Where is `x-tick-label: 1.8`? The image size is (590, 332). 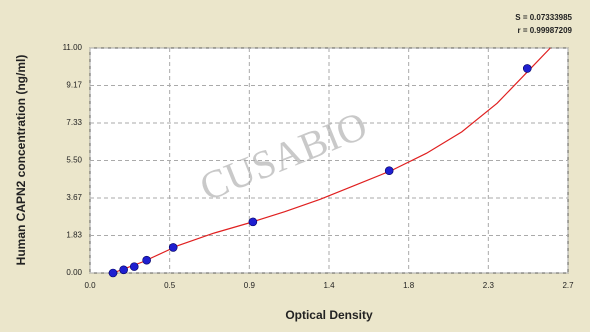 x-tick-label: 1.8 is located at coordinates (409, 285).